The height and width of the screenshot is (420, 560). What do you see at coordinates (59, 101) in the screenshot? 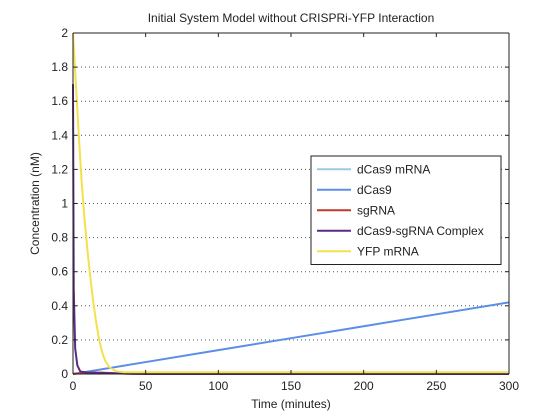
I see `y-tick-label: 1.6` at bounding box center [59, 101].